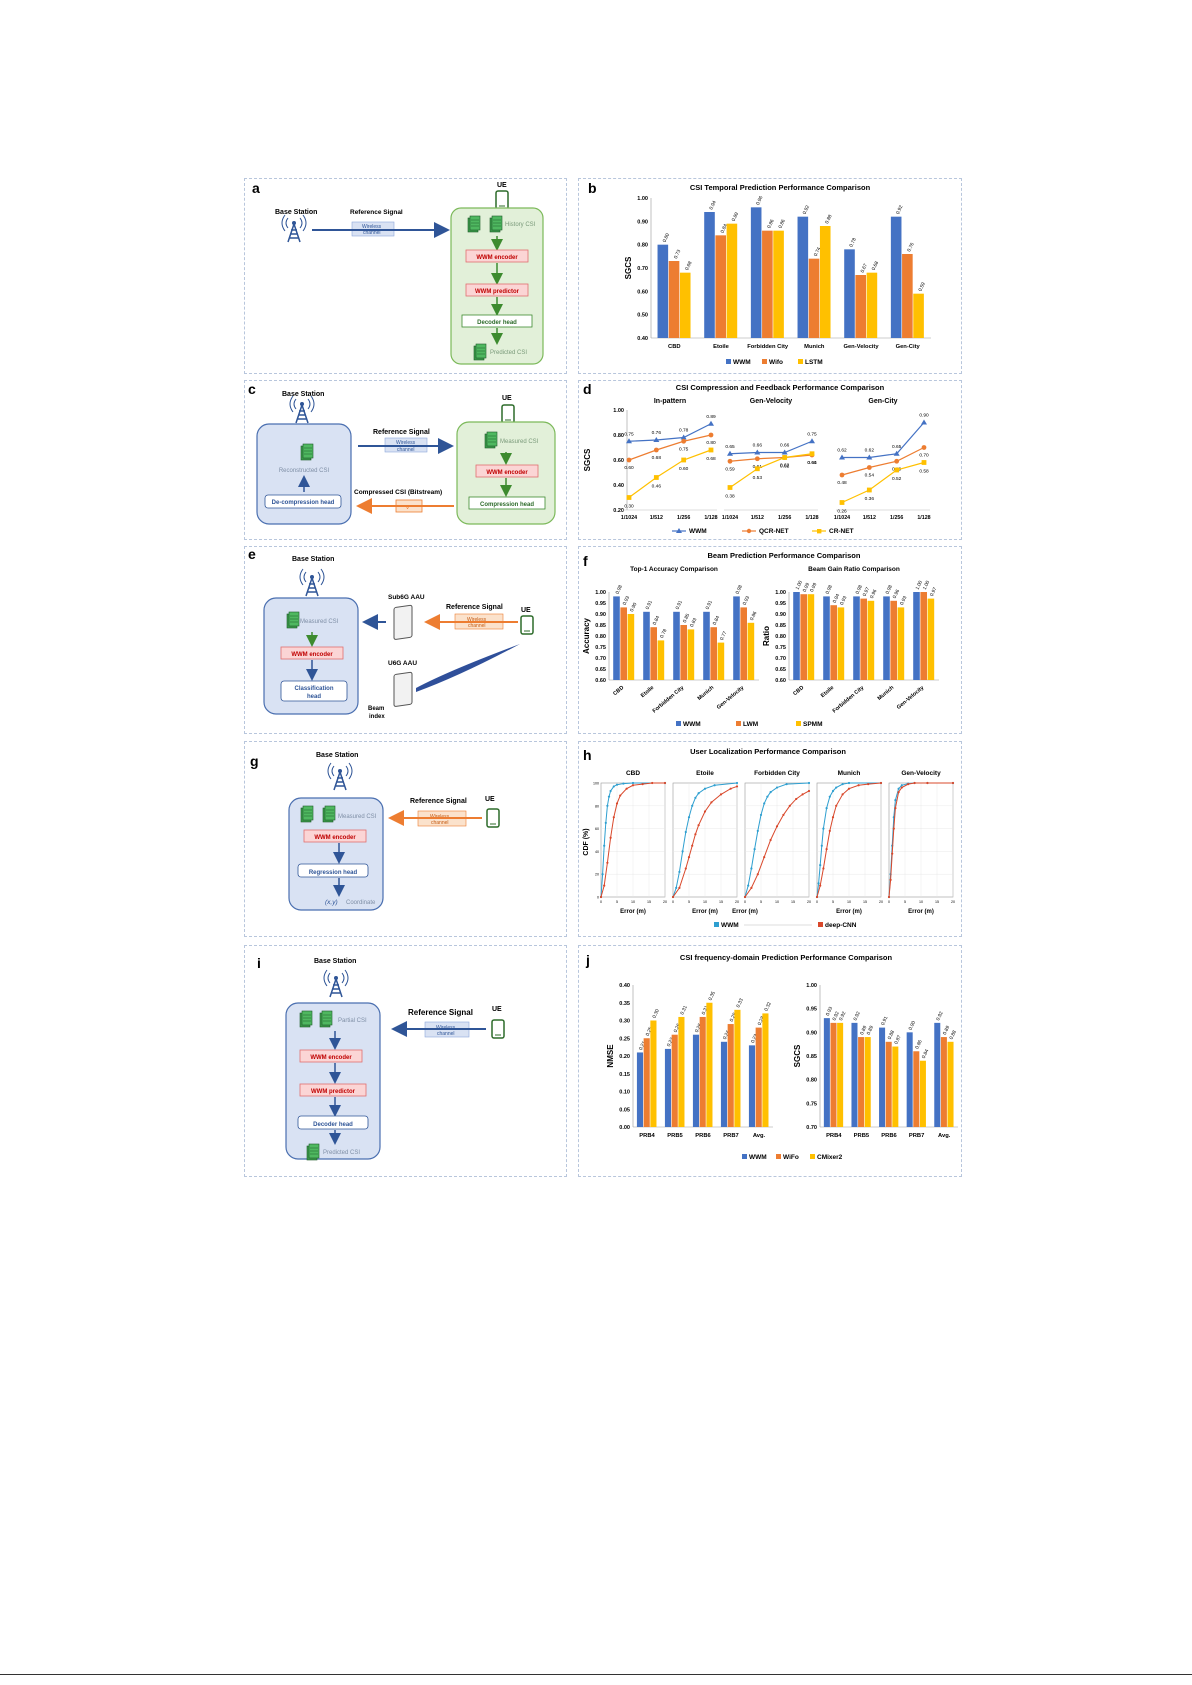 The image size is (1192, 1685). What do you see at coordinates (406, 597) in the screenshot?
I see `sub6g-aau-label: Sub6G AAU` at bounding box center [406, 597].